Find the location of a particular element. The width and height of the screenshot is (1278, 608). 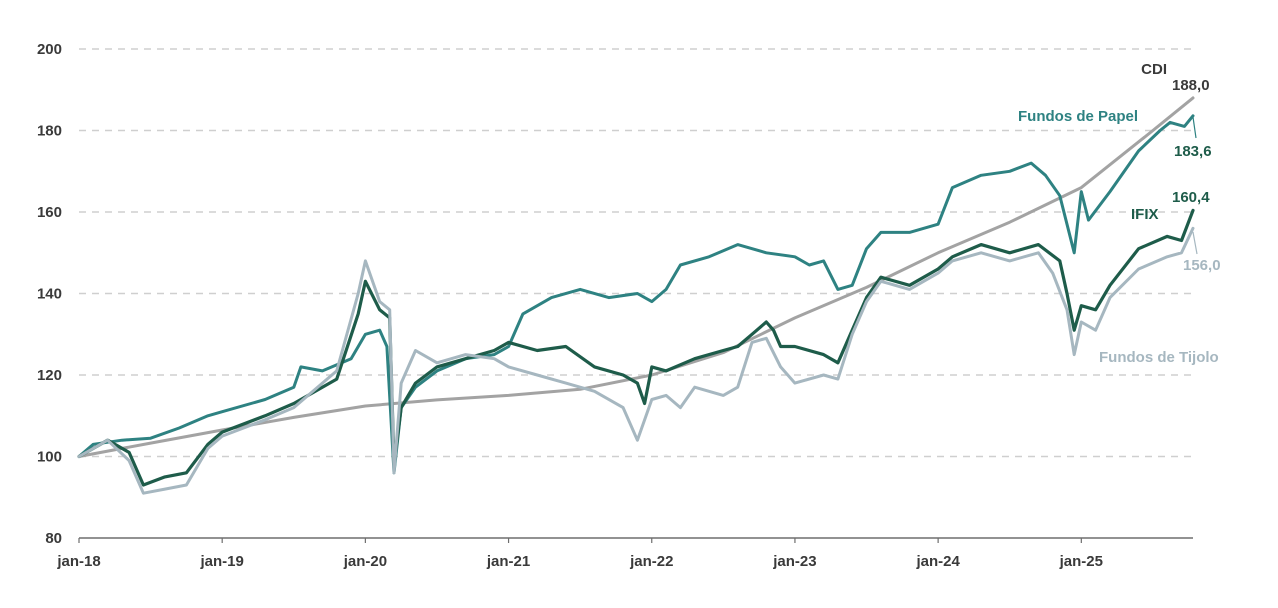

y-tick-labels: 80 100 120 140 160 180 200 is located at coordinates (49, 294).